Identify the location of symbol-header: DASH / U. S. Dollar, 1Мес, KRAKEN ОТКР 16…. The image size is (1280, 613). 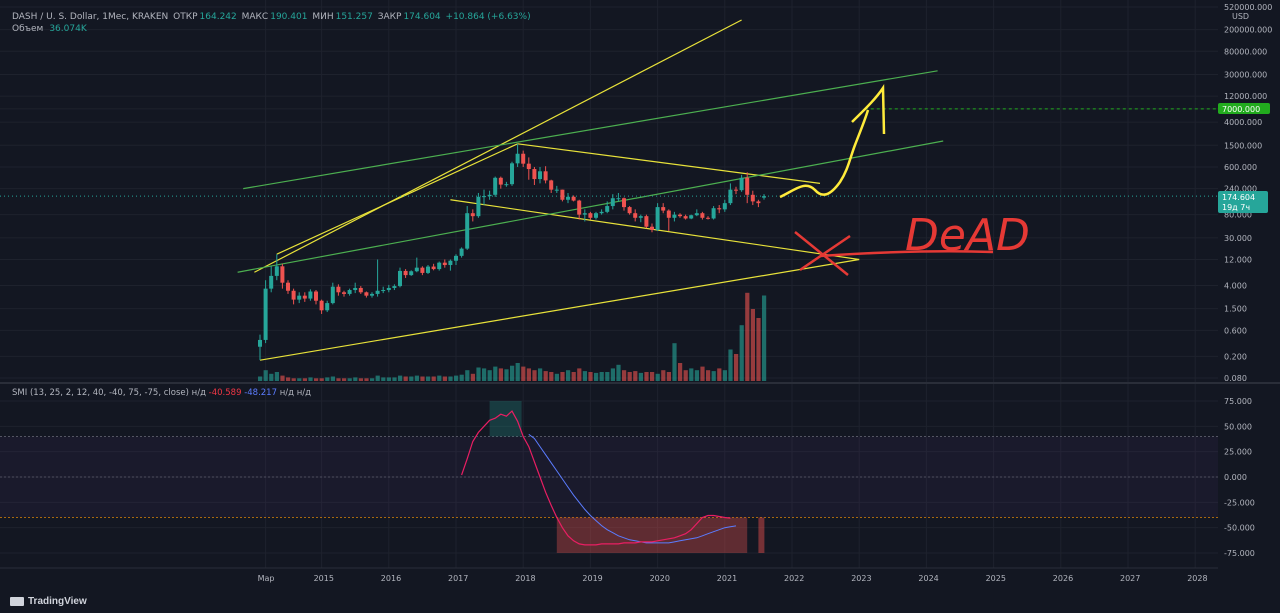
(272, 17).